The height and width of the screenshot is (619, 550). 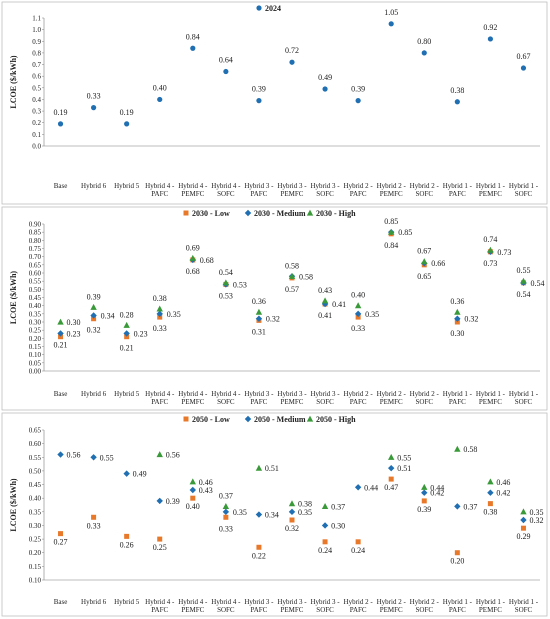 What do you see at coordinates (292, 50) in the screenshot?
I see `data-label: 0.72` at bounding box center [292, 50].